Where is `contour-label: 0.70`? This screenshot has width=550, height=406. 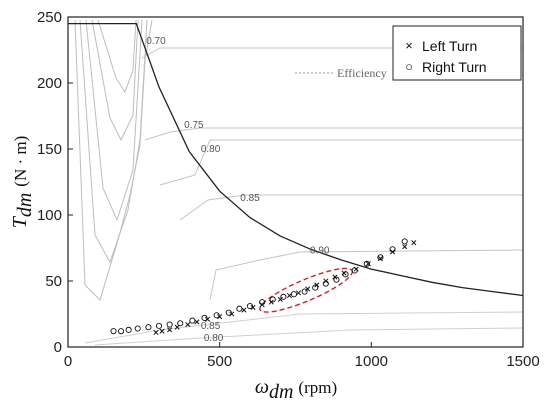
contour-label: 0.70 is located at coordinates (156, 41).